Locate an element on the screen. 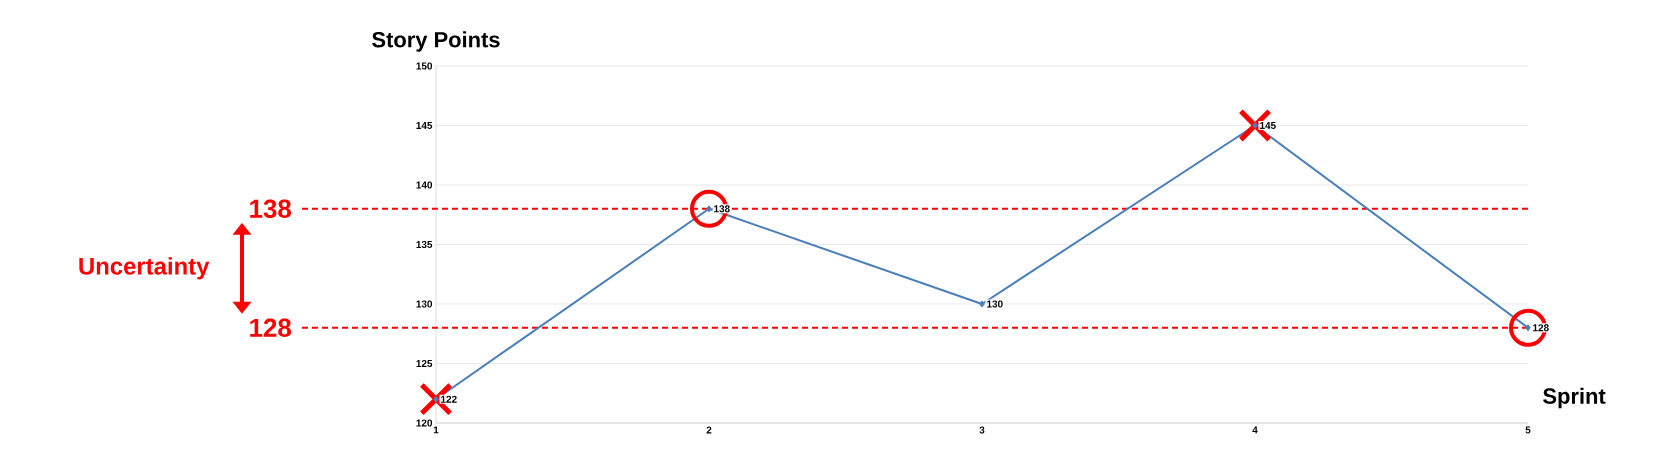 The height and width of the screenshot is (465, 1667). x-tick-label: 1 is located at coordinates (436, 430).